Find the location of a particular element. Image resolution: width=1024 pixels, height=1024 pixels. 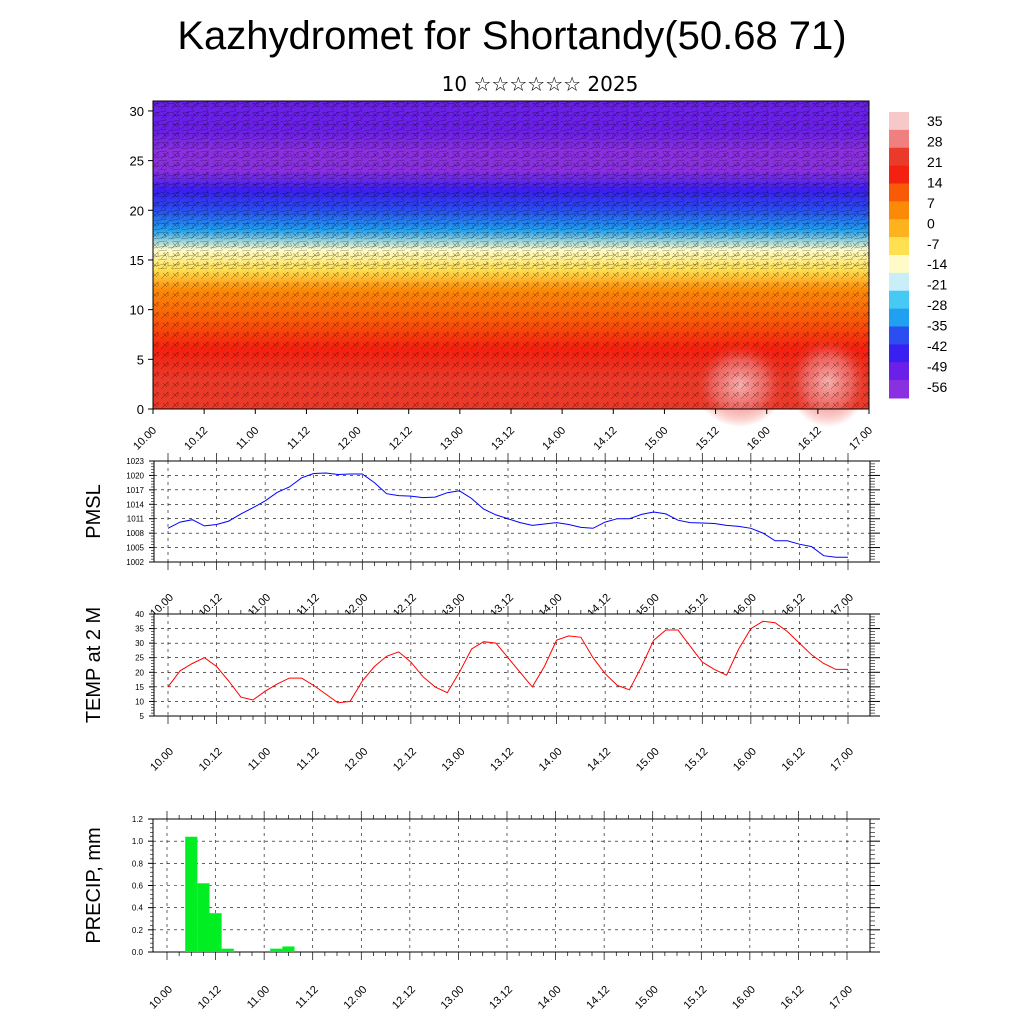

y-tick-label: 1.0 is located at coordinates (138, 841).